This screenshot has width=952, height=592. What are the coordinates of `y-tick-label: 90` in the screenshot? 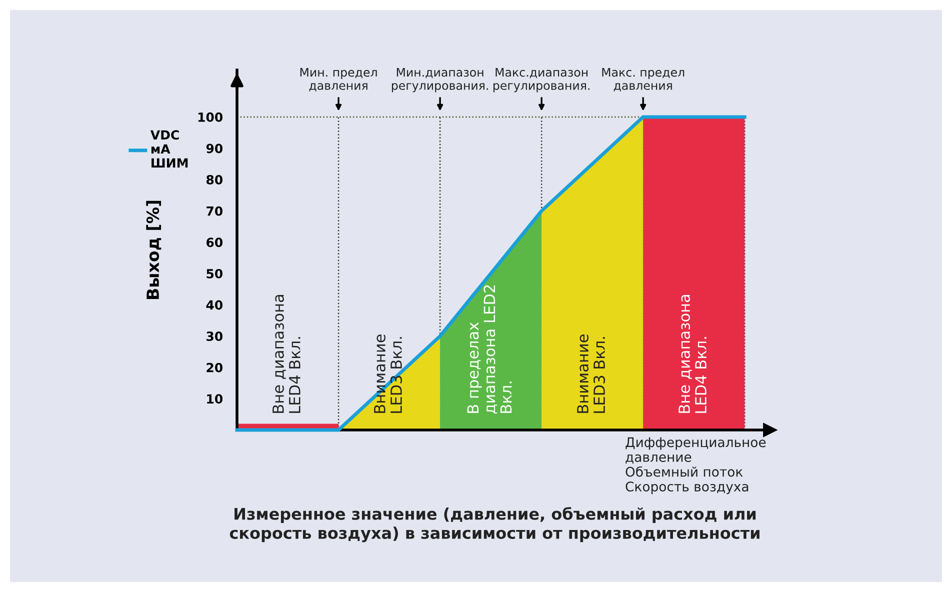 It's located at (214, 149).